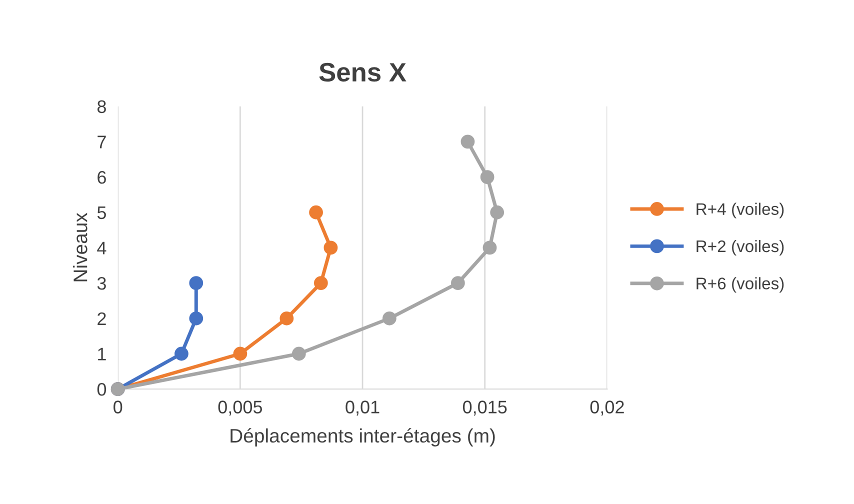  I want to click on x-tick-label: 0,01, so click(363, 408).